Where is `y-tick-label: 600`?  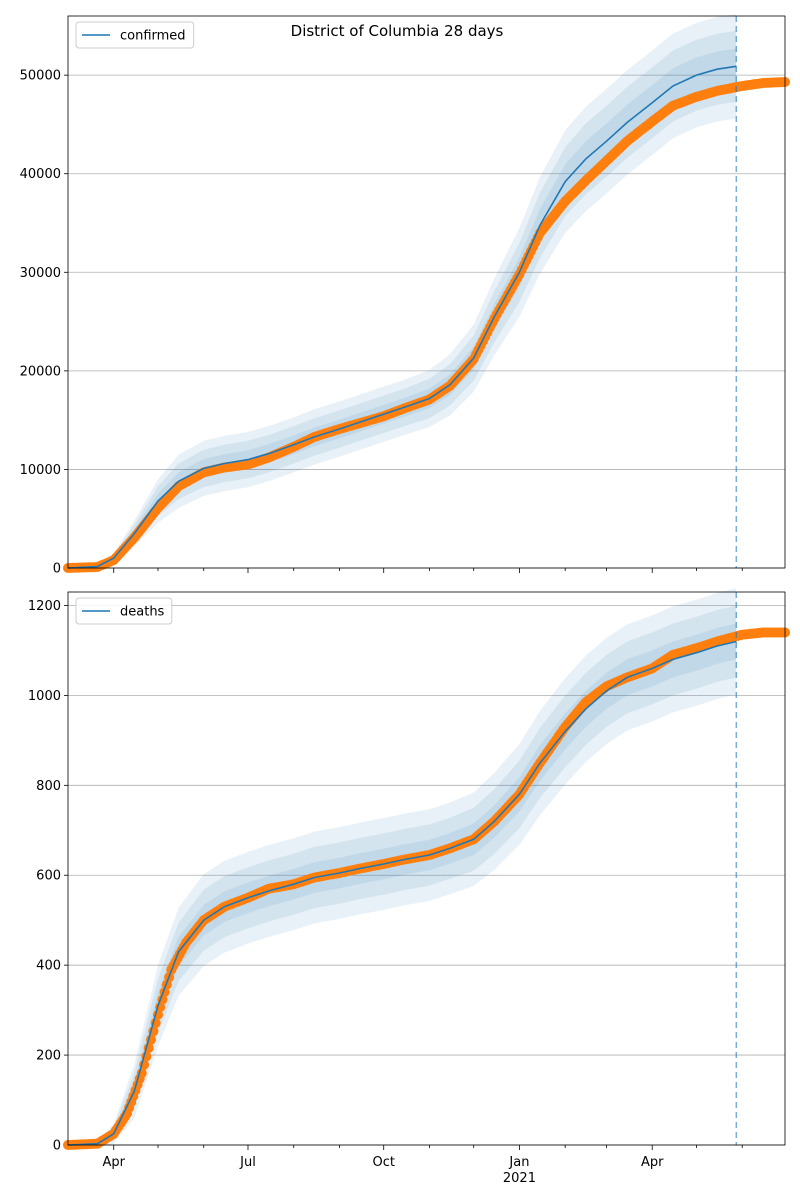
y-tick-label: 600 is located at coordinates (48, 876).